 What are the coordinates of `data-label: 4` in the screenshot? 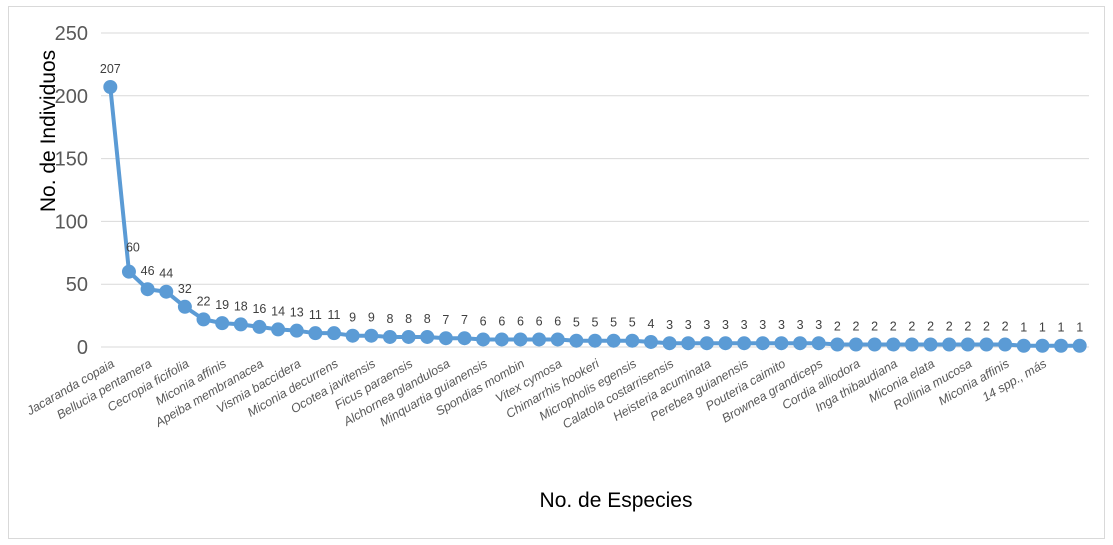 It's located at (650, 324).